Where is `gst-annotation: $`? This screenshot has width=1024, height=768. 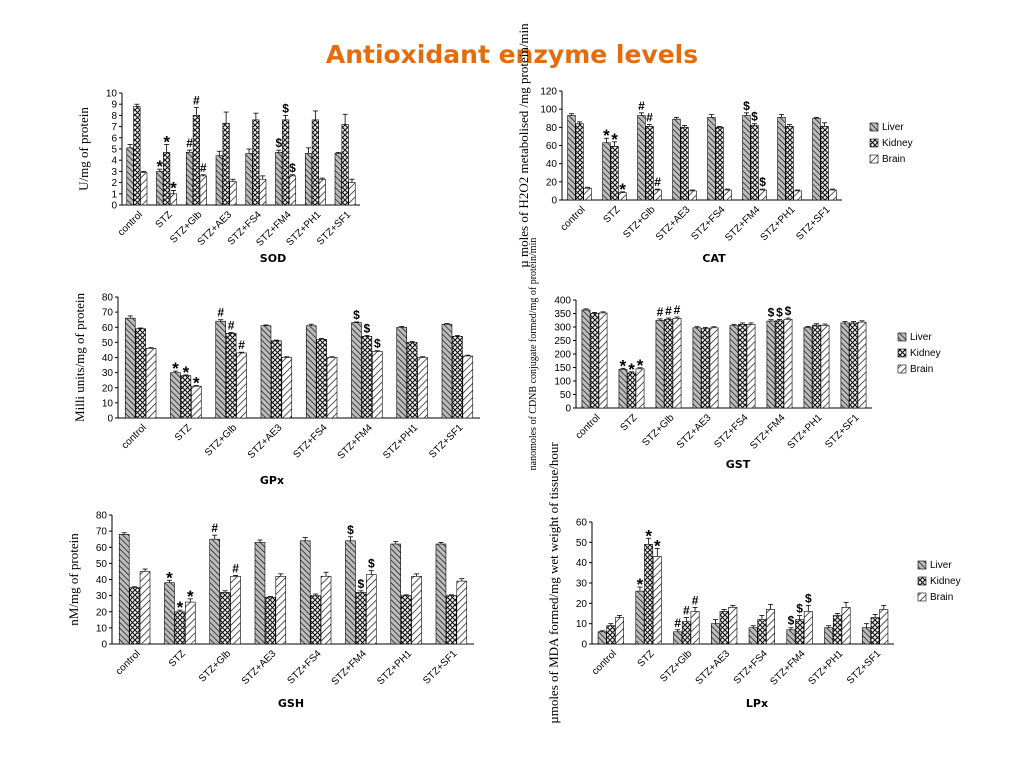
gst-annotation: $ is located at coordinates (779, 312).